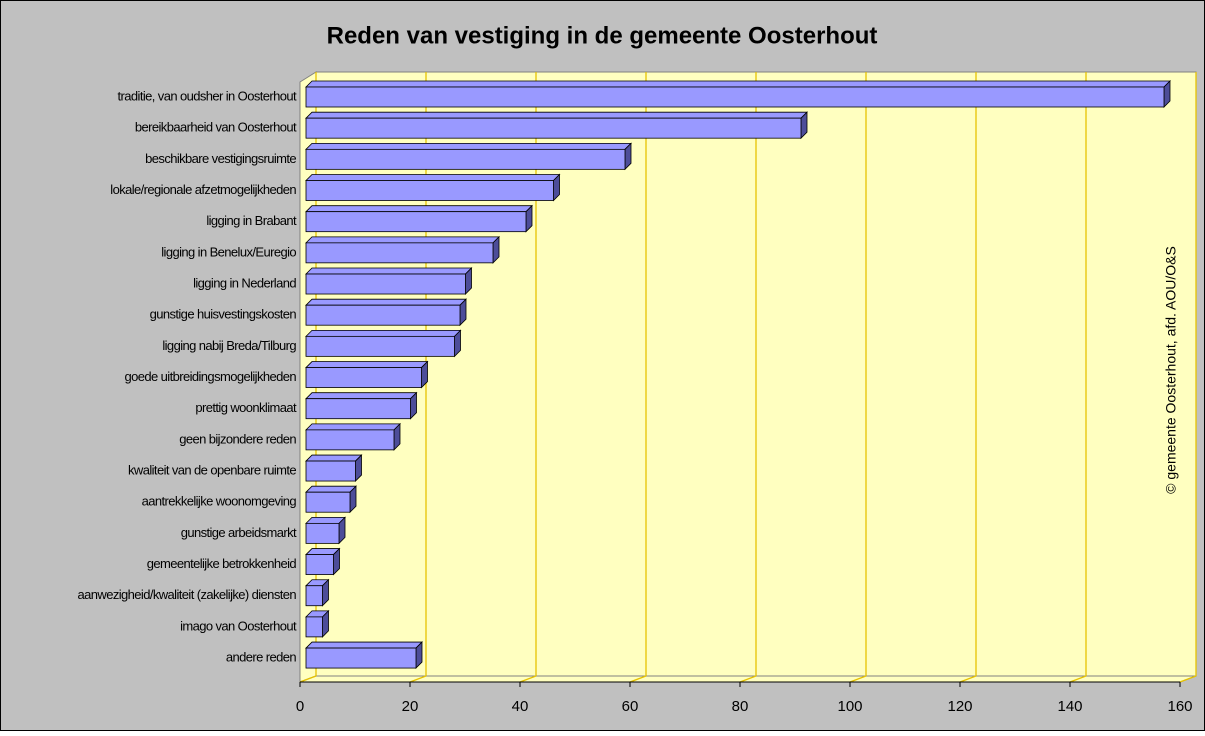 This screenshot has width=1205, height=736. What do you see at coordinates (238, 625) in the screenshot?
I see `y-tick-label: imago van Oosterhout` at bounding box center [238, 625].